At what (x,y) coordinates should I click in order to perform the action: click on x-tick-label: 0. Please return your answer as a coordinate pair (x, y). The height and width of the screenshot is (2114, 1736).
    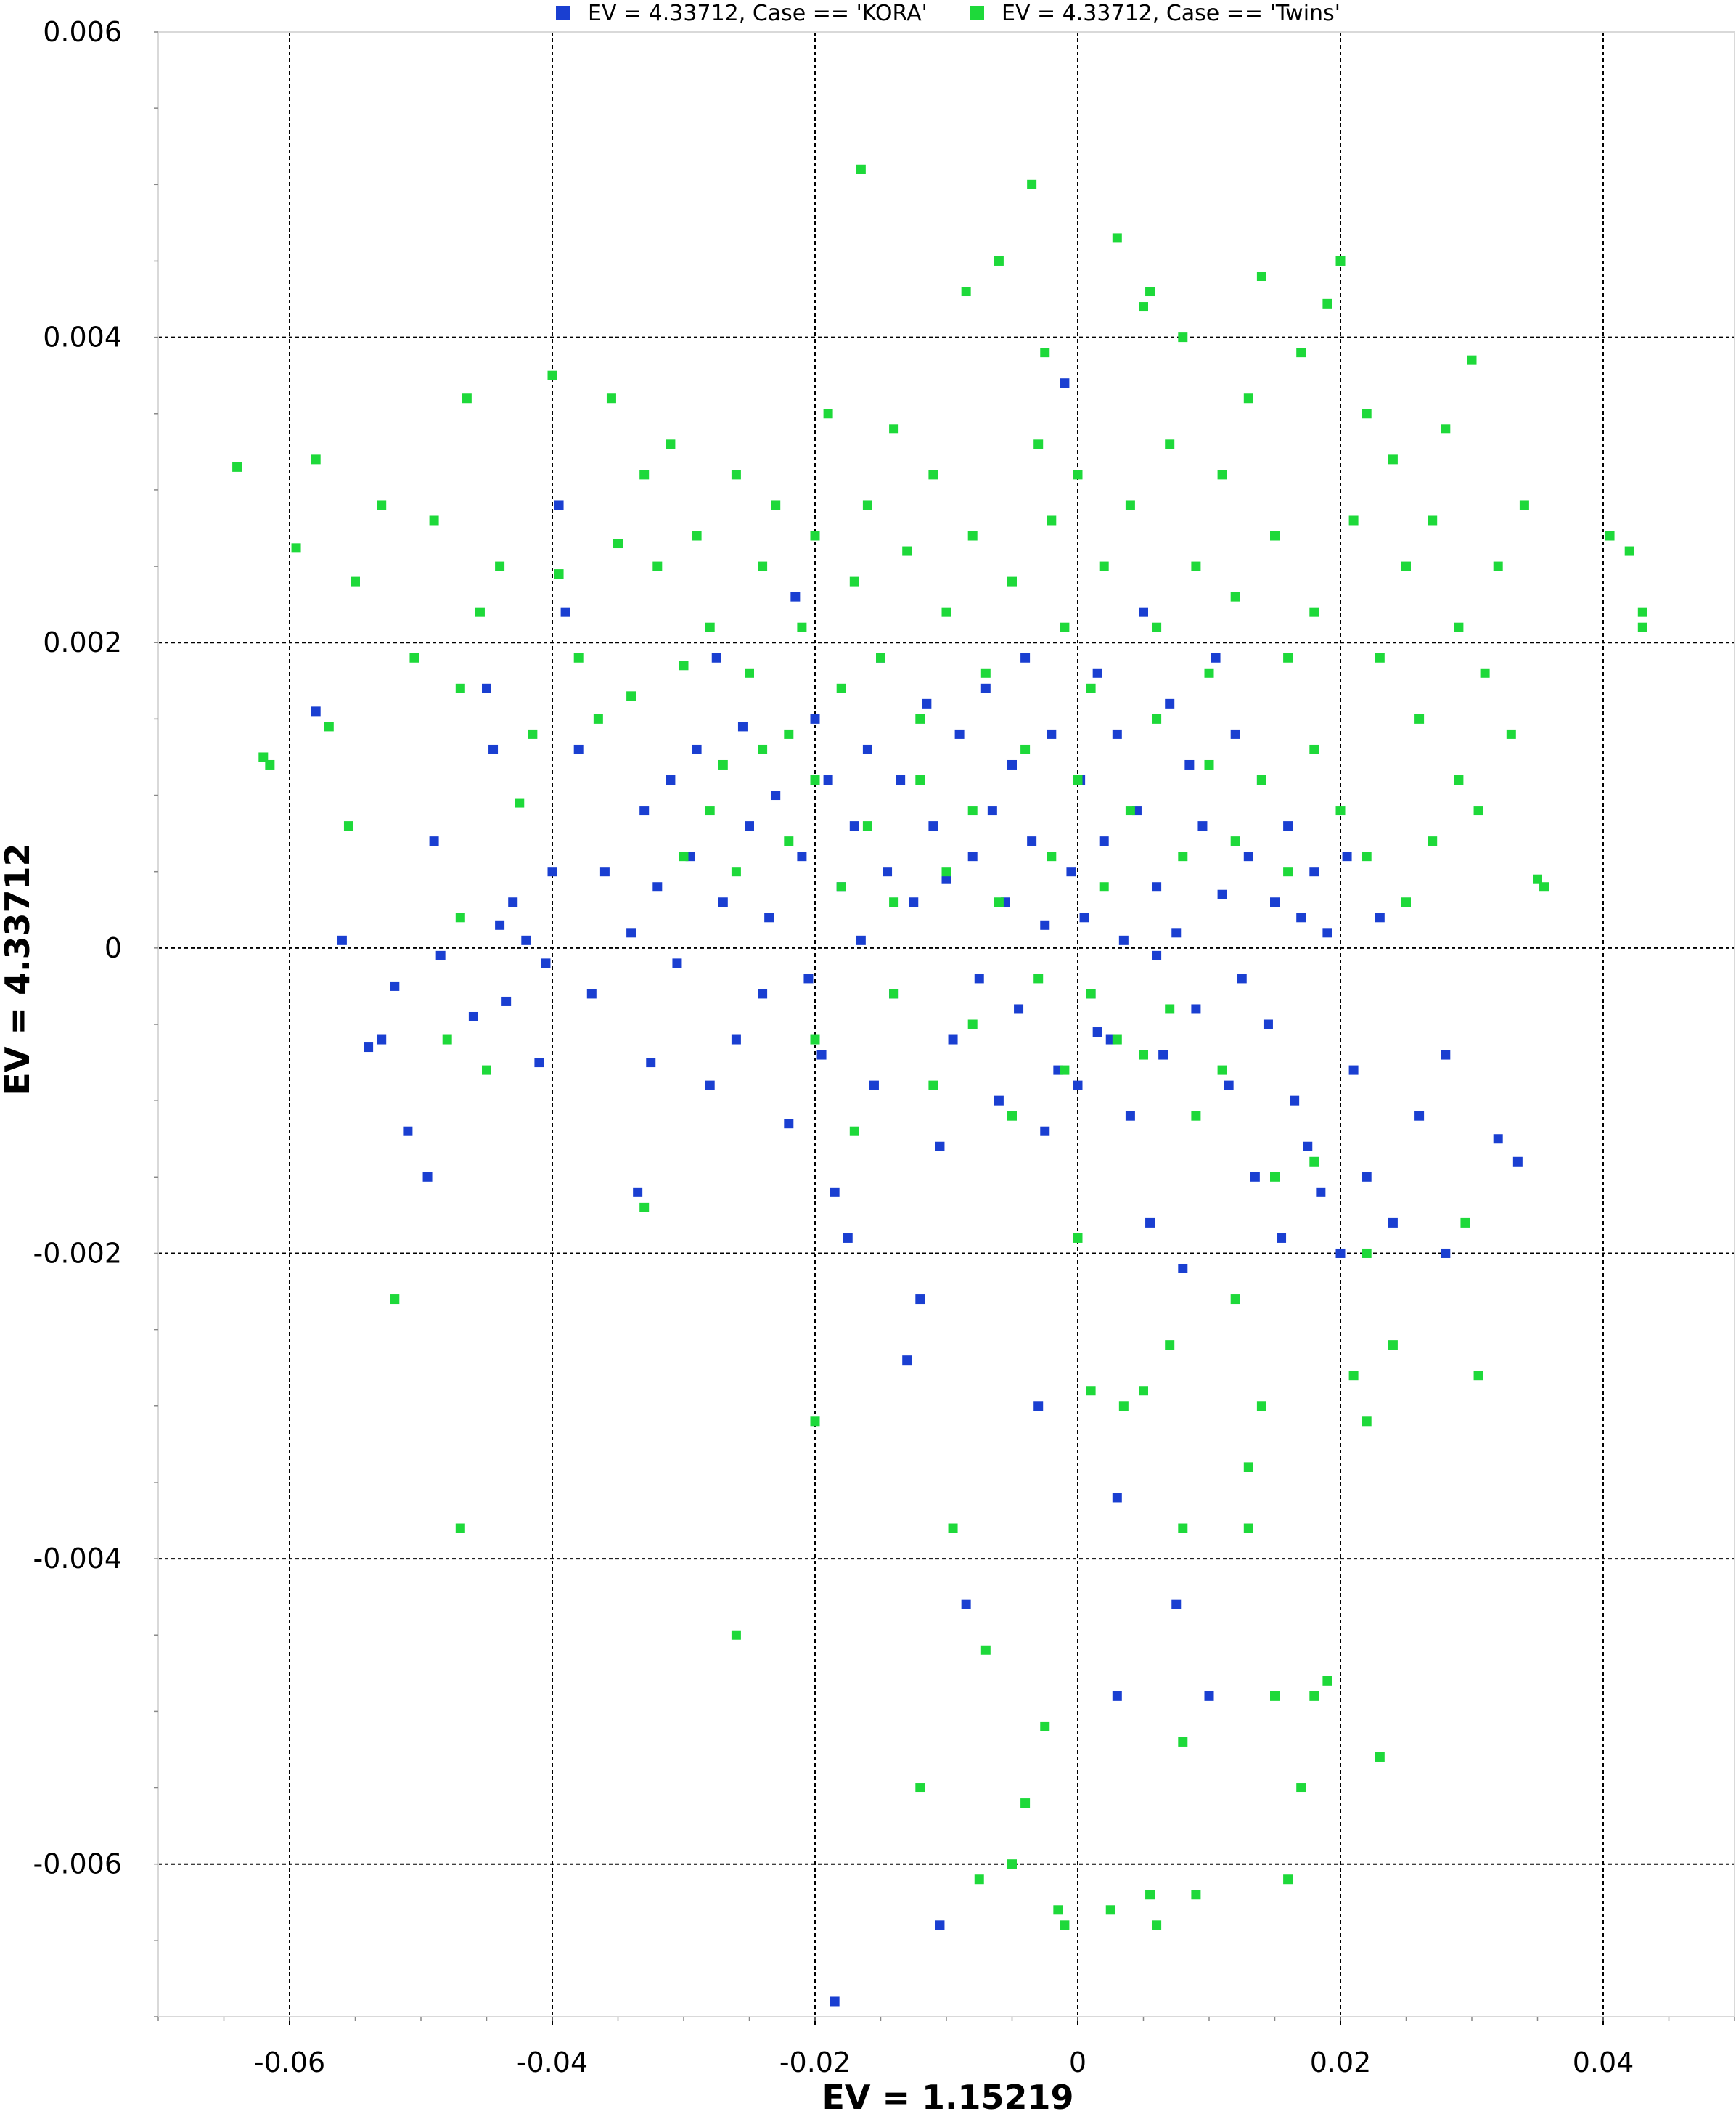
    Looking at the image, I should click on (1077, 2062).